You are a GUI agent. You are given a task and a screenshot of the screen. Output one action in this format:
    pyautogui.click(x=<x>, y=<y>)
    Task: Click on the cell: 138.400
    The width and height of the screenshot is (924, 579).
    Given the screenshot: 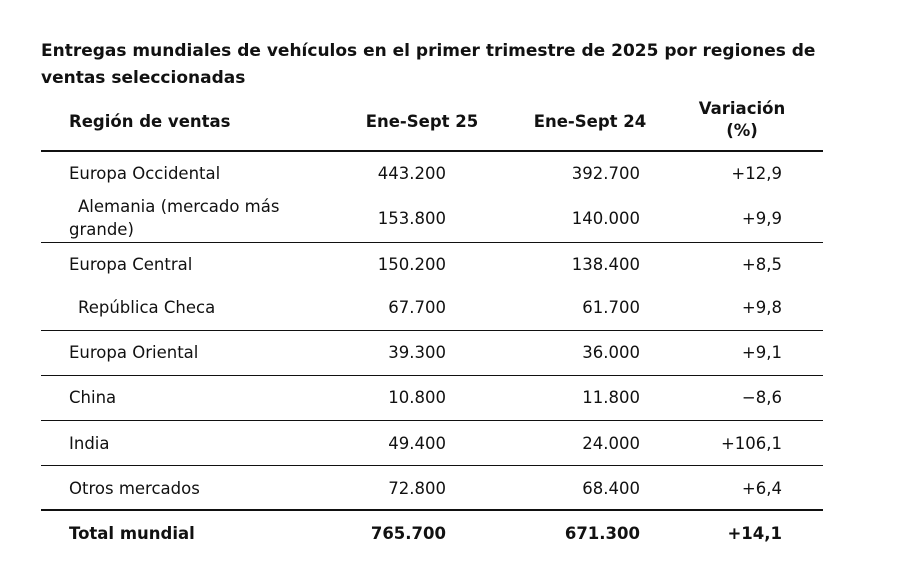 What is the action you would take?
    pyautogui.click(x=605, y=264)
    